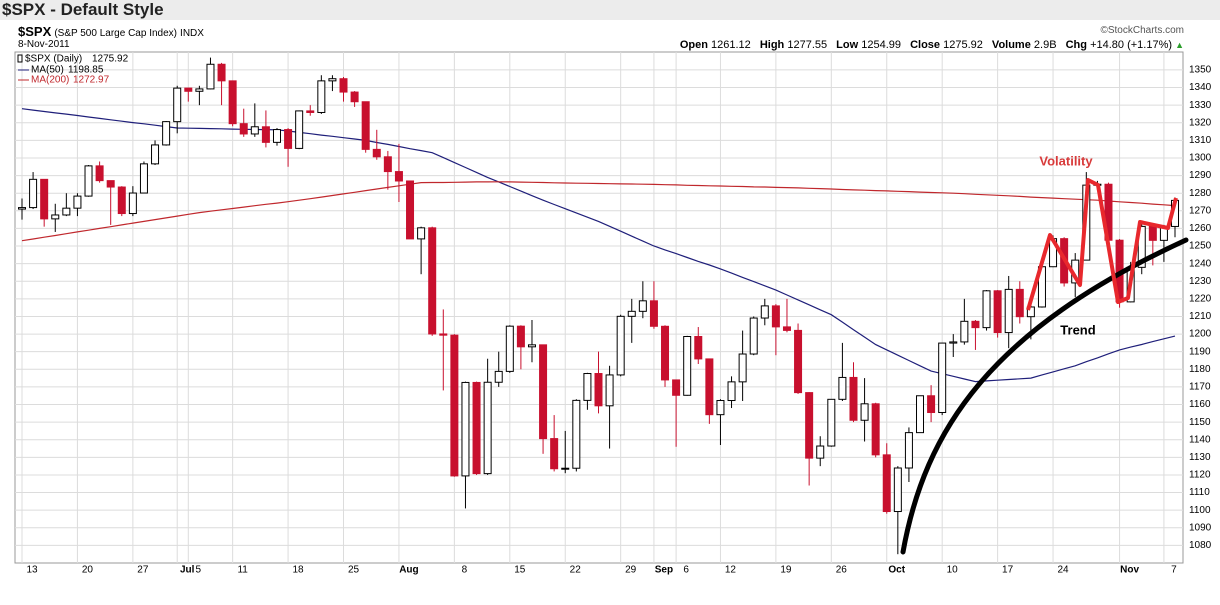 The width and height of the screenshot is (1220, 605). I want to click on quote-value: 1277.55, so click(807, 45).